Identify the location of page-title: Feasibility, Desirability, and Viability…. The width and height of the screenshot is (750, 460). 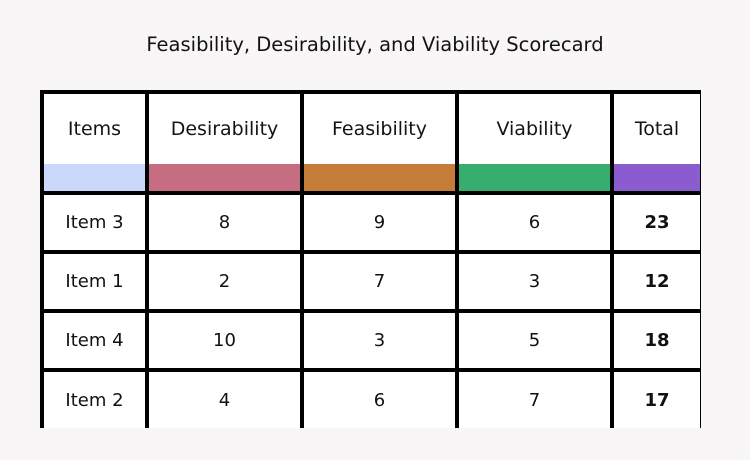
(375, 44).